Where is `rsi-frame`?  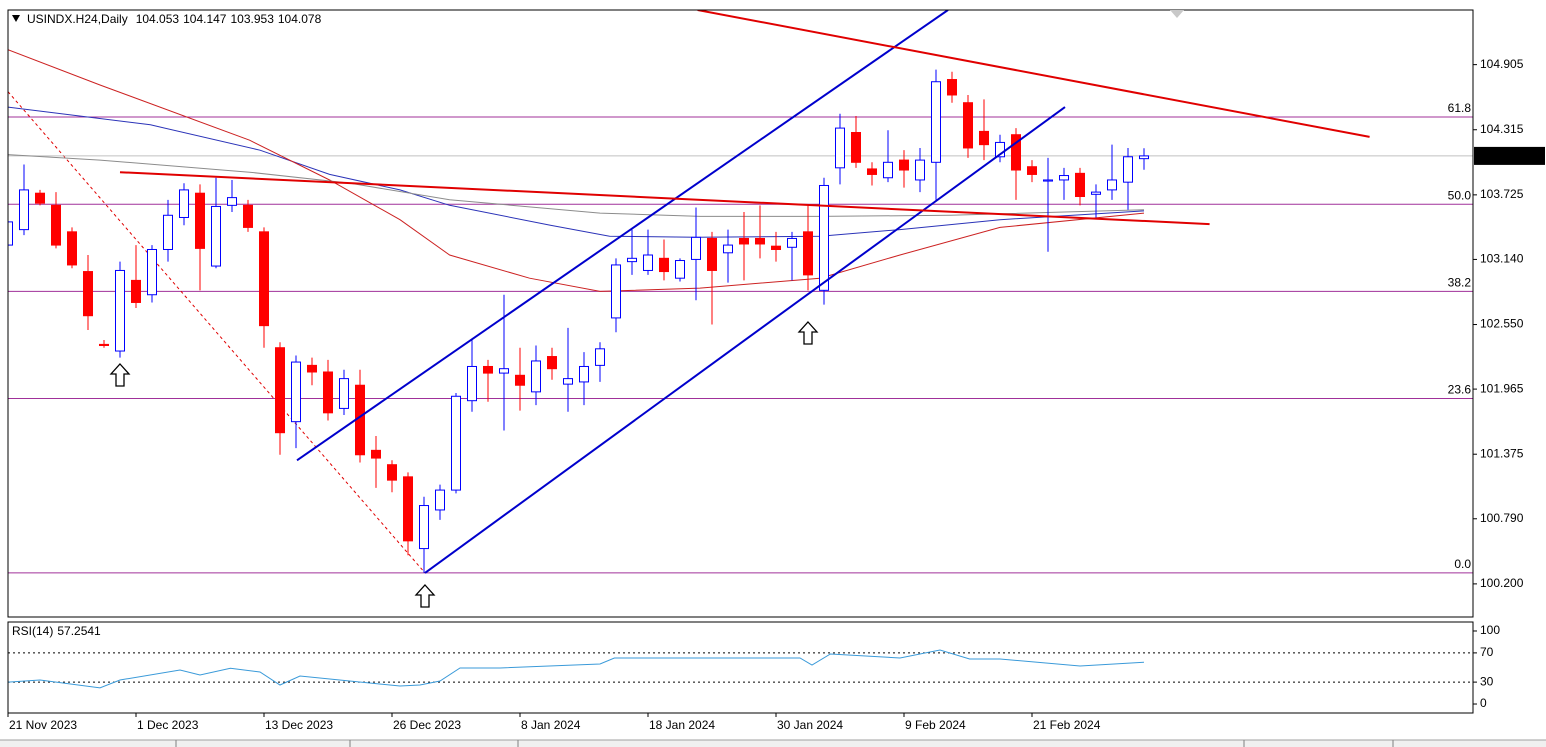
rsi-frame is located at coordinates (740, 667).